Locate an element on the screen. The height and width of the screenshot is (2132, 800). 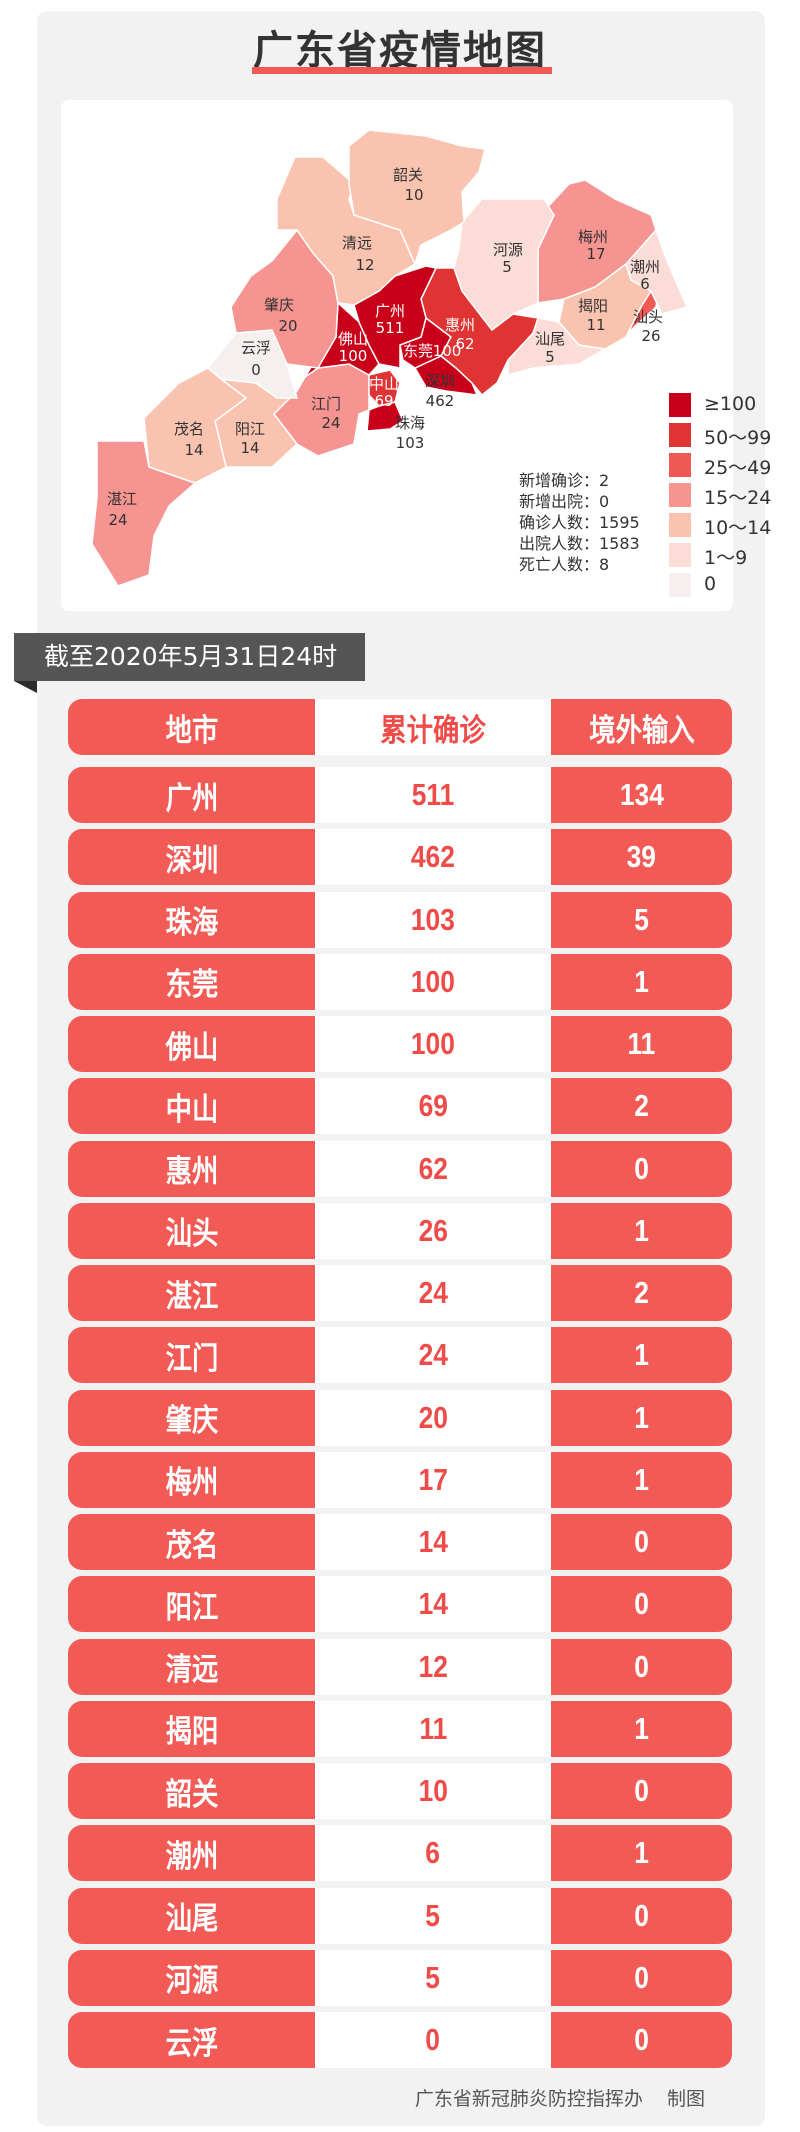
total-confirmed-cell: 0 is located at coordinates (433, 2040).